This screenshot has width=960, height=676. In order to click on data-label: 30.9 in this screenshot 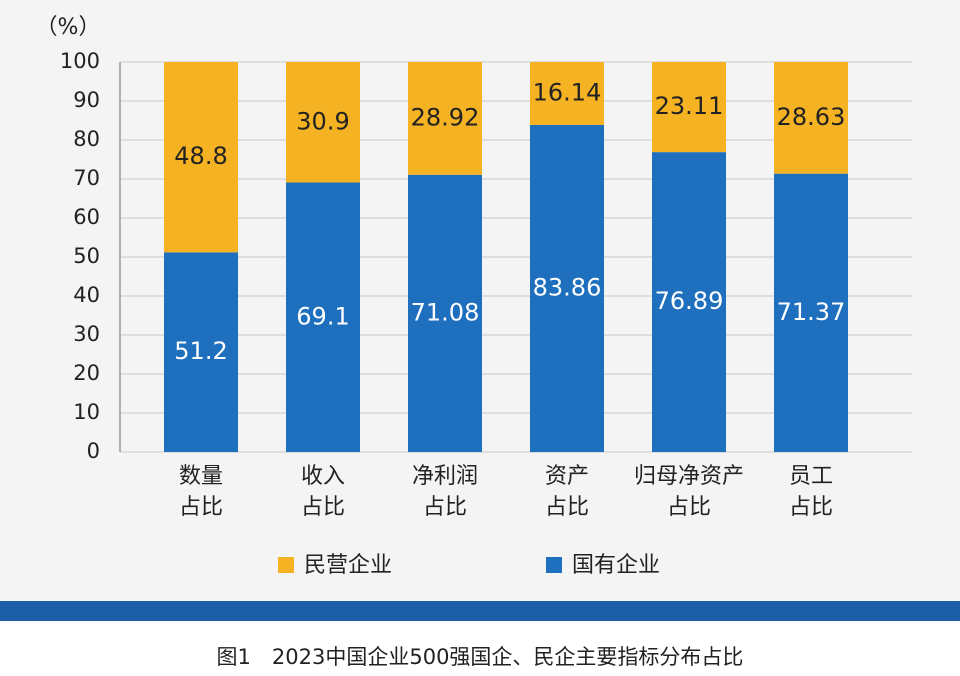, I will do `click(322, 121)`.